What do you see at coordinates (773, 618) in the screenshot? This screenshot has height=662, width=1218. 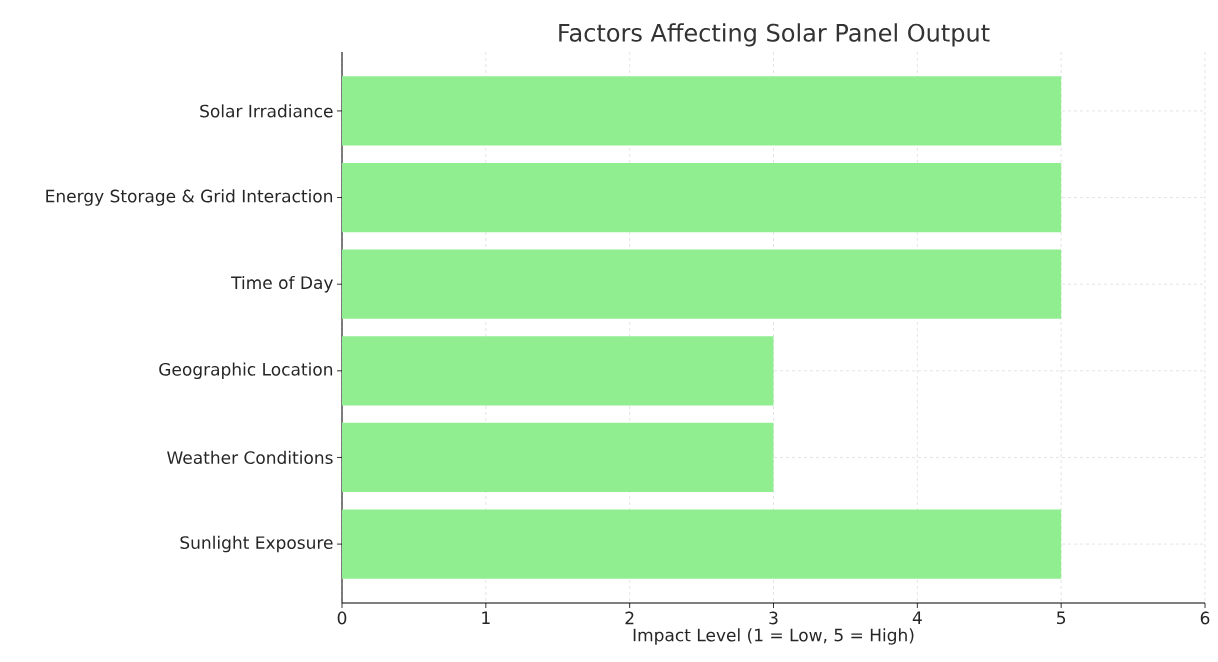 I see `x-tick-label: 3` at bounding box center [773, 618].